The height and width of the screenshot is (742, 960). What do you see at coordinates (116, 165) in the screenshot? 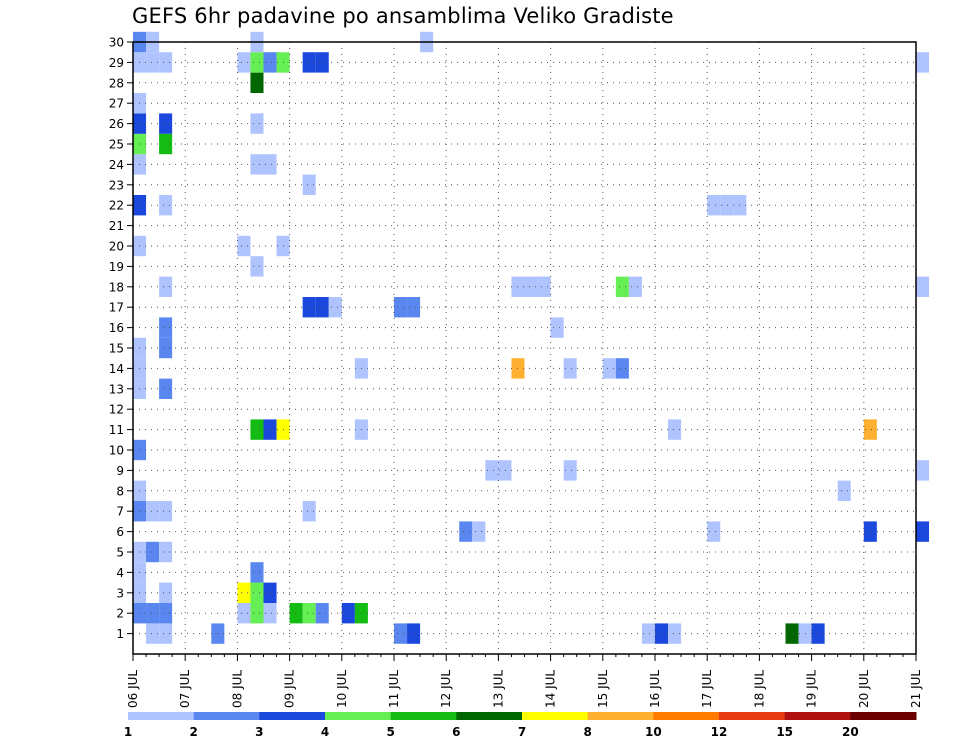
I see `y-tick-label: 24` at bounding box center [116, 165].